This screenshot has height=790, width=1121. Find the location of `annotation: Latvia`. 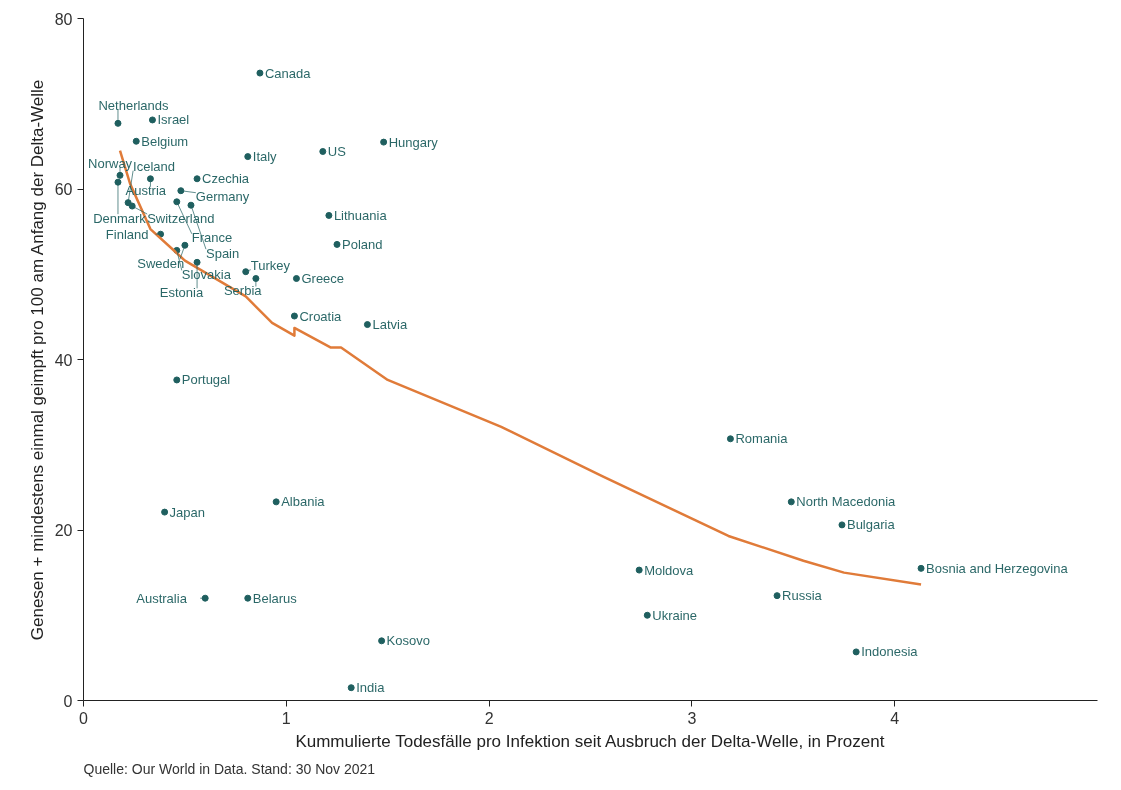

annotation: Latvia is located at coordinates (390, 325).